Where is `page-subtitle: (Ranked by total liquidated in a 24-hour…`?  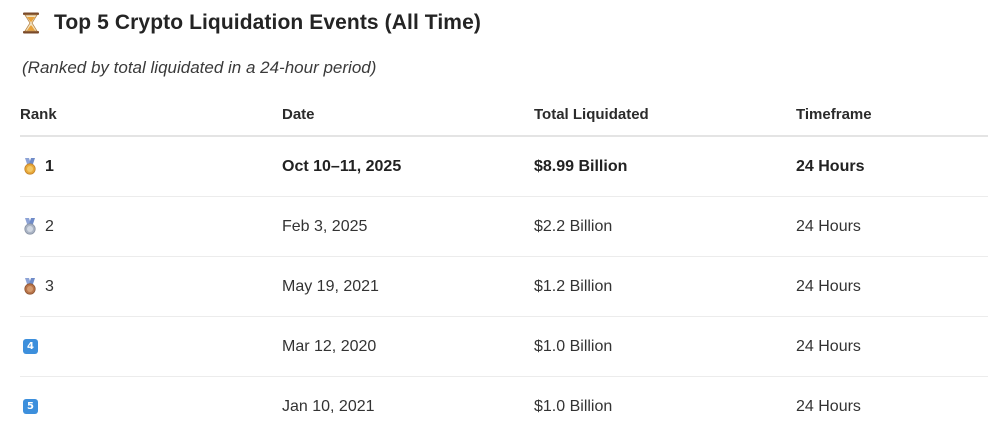 page-subtitle: (Ranked by total liquidated in a 24-hour… is located at coordinates (199, 67).